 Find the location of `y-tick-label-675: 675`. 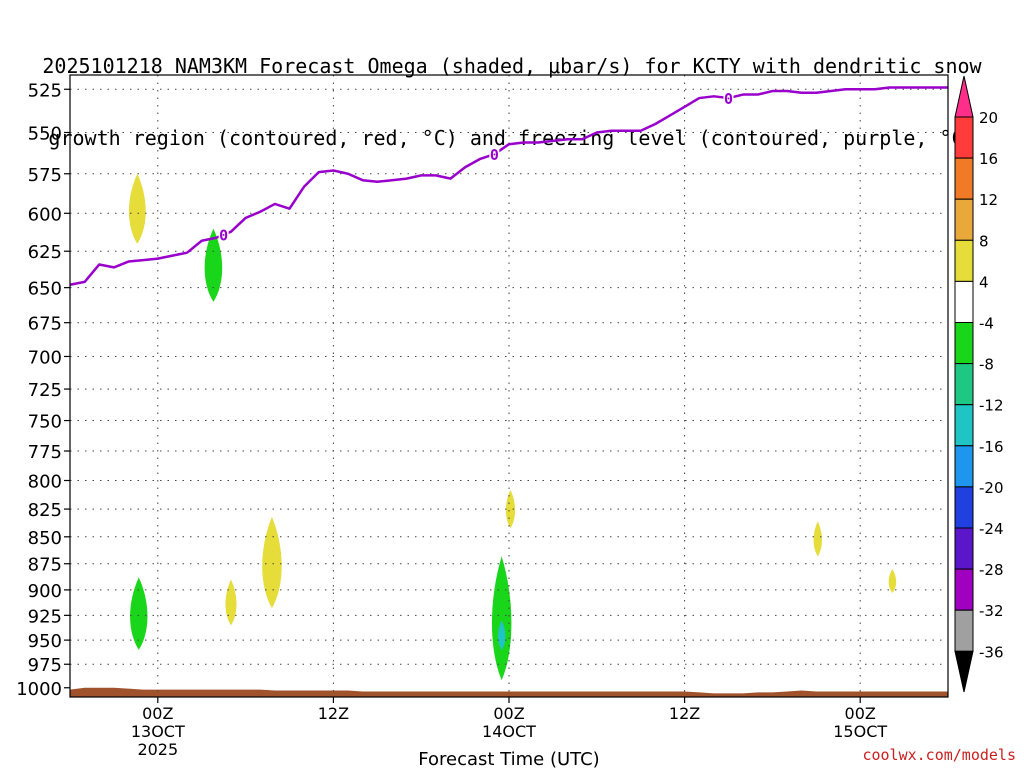

y-tick-label-675: 675 is located at coordinates (45, 324).